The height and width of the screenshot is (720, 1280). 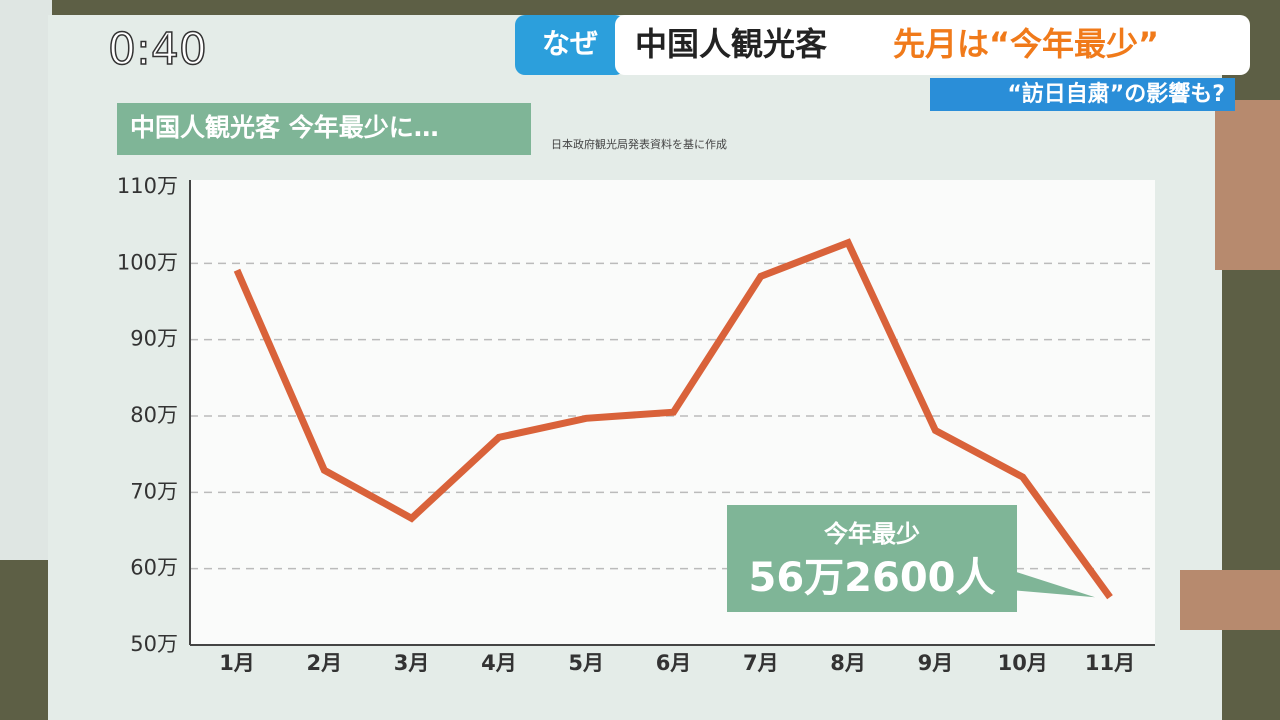 I want to click on y-tick-label: 100万, so click(x=147, y=262).